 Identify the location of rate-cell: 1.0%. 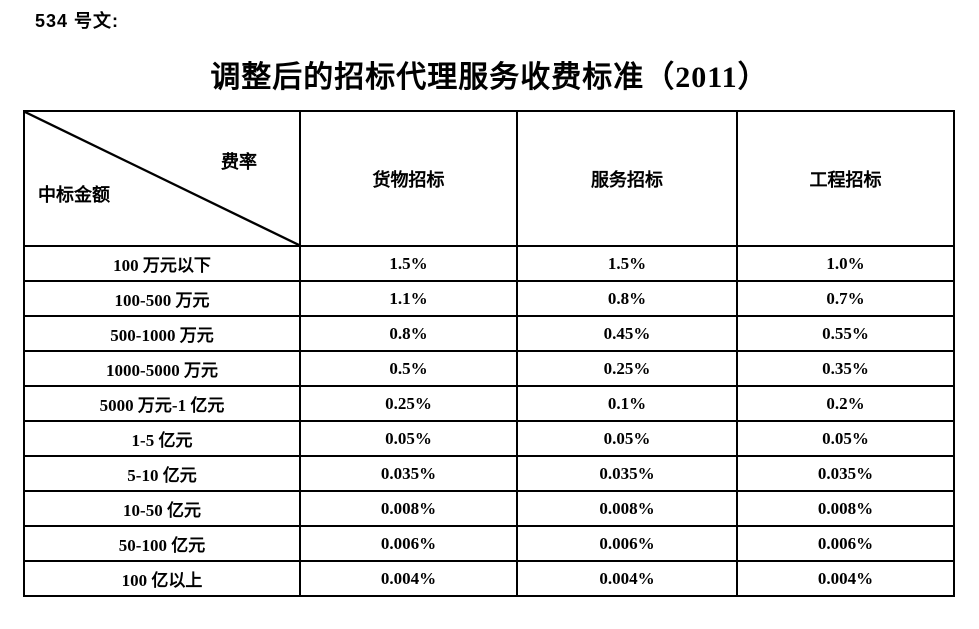
(845, 263).